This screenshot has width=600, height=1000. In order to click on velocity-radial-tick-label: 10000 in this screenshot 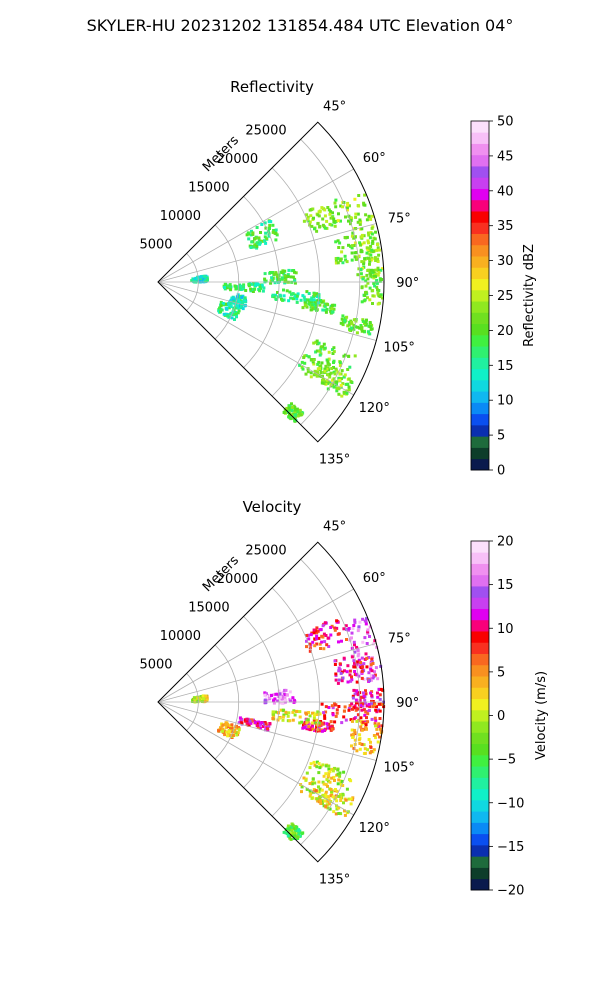, I will do `click(180, 636)`.